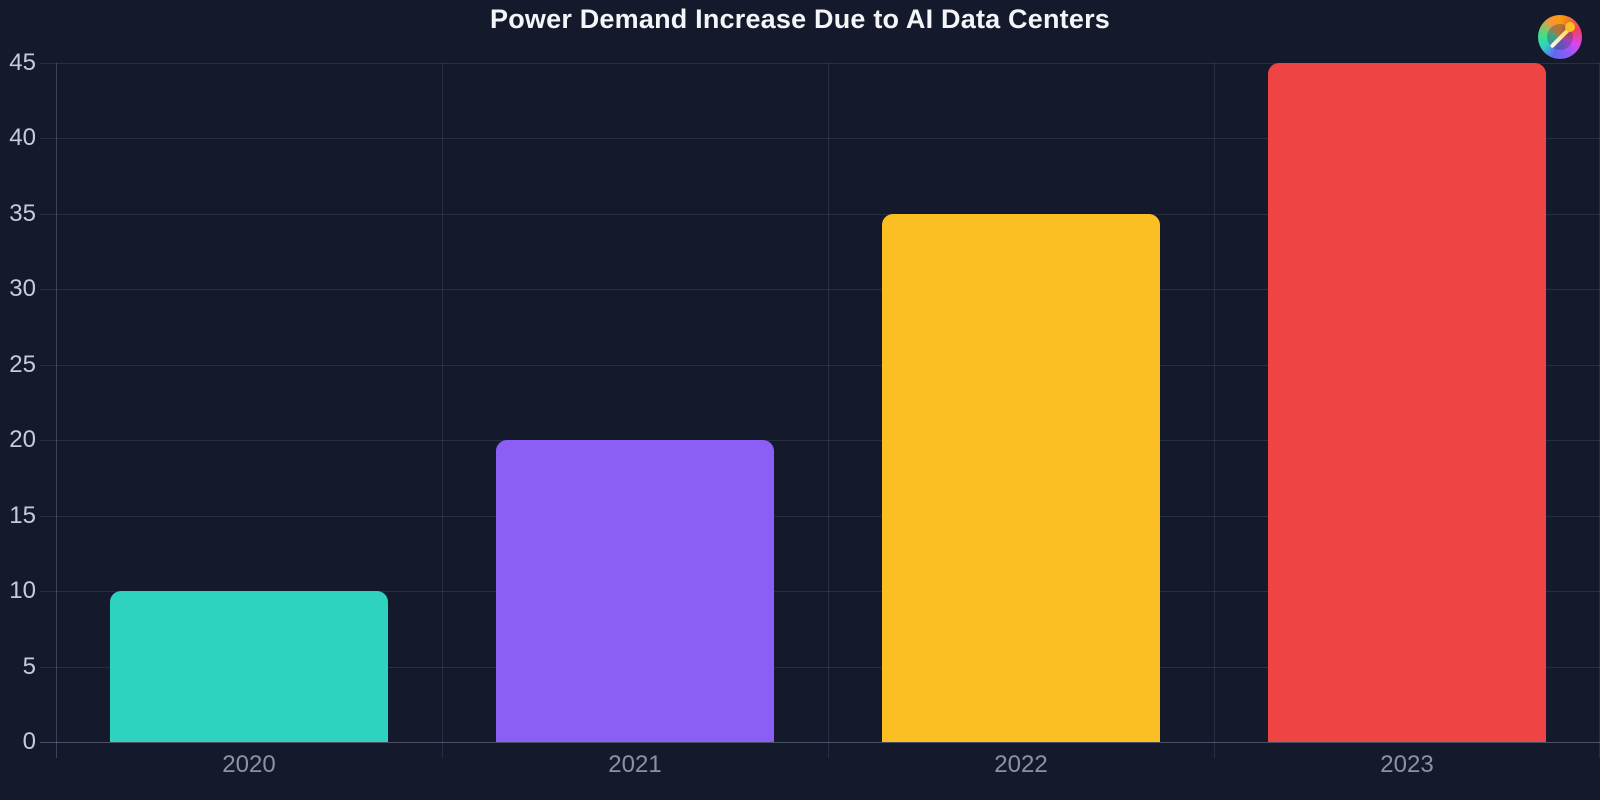 This screenshot has width=1600, height=800. I want to click on y-tick-label: 40, so click(22, 137).